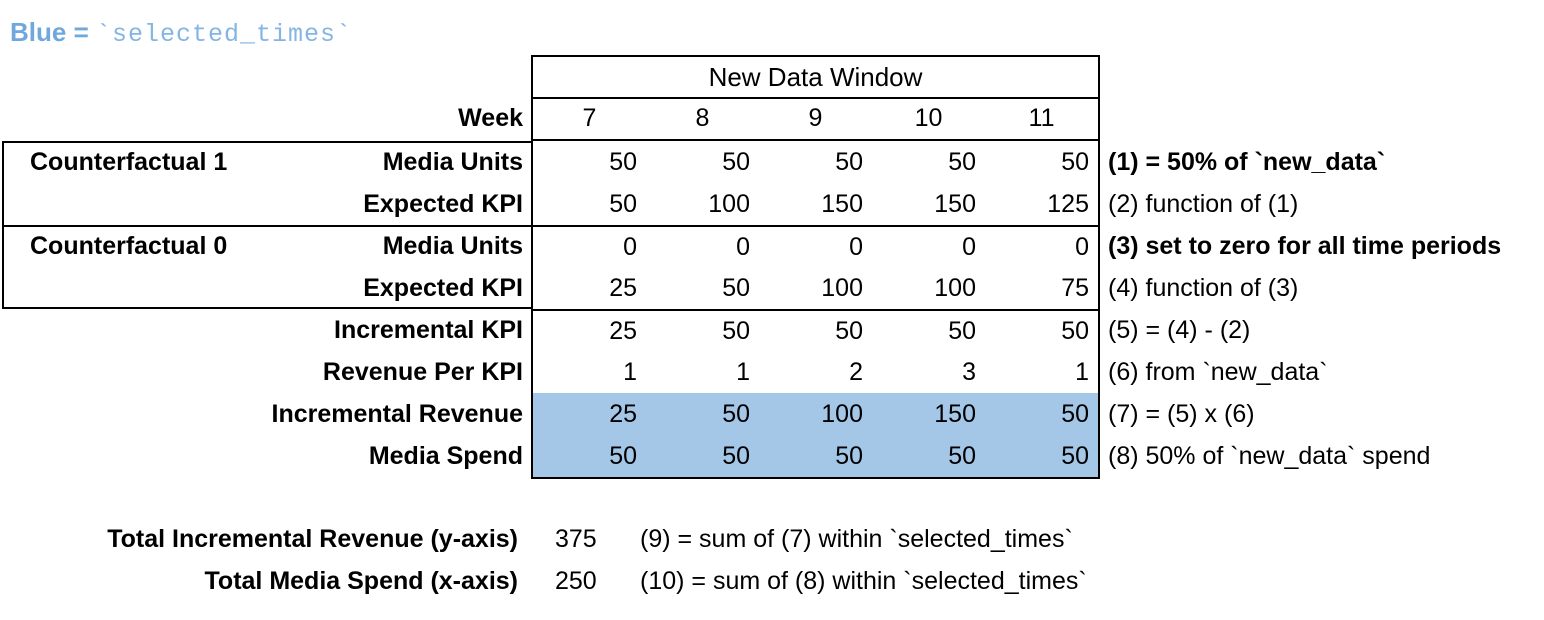  I want to click on counterfactual-group-boxes, so click(266, 225).